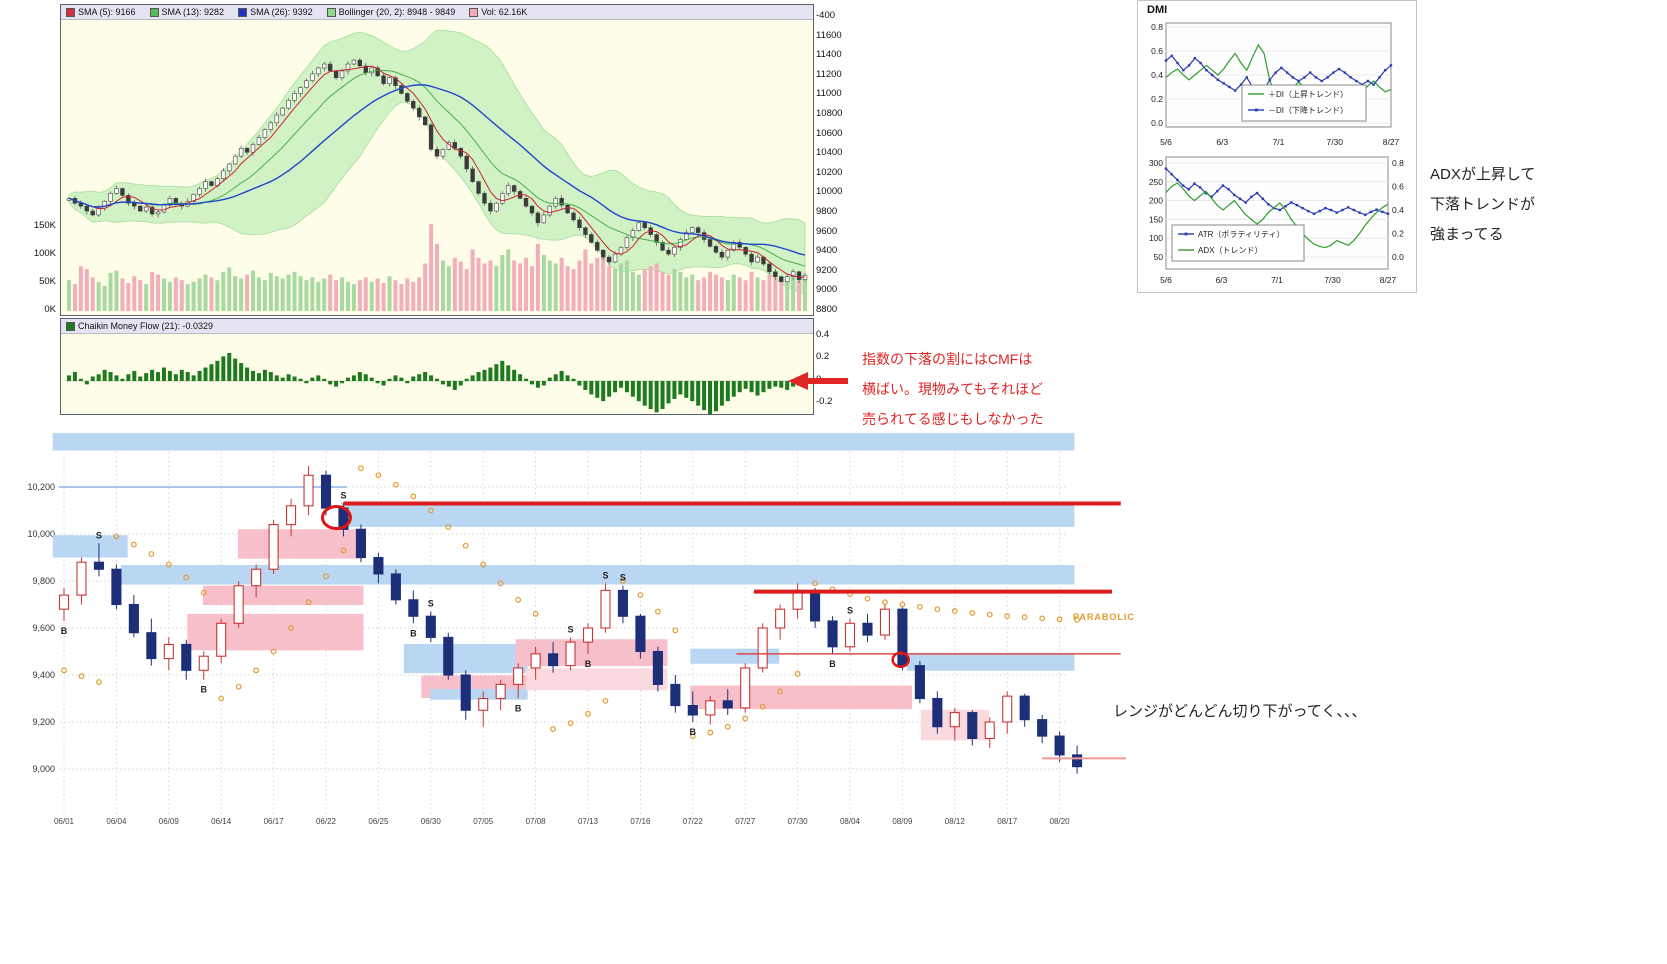 The width and height of the screenshot is (1667, 964). I want to click on cmf-tick: -0.2, so click(824, 402).